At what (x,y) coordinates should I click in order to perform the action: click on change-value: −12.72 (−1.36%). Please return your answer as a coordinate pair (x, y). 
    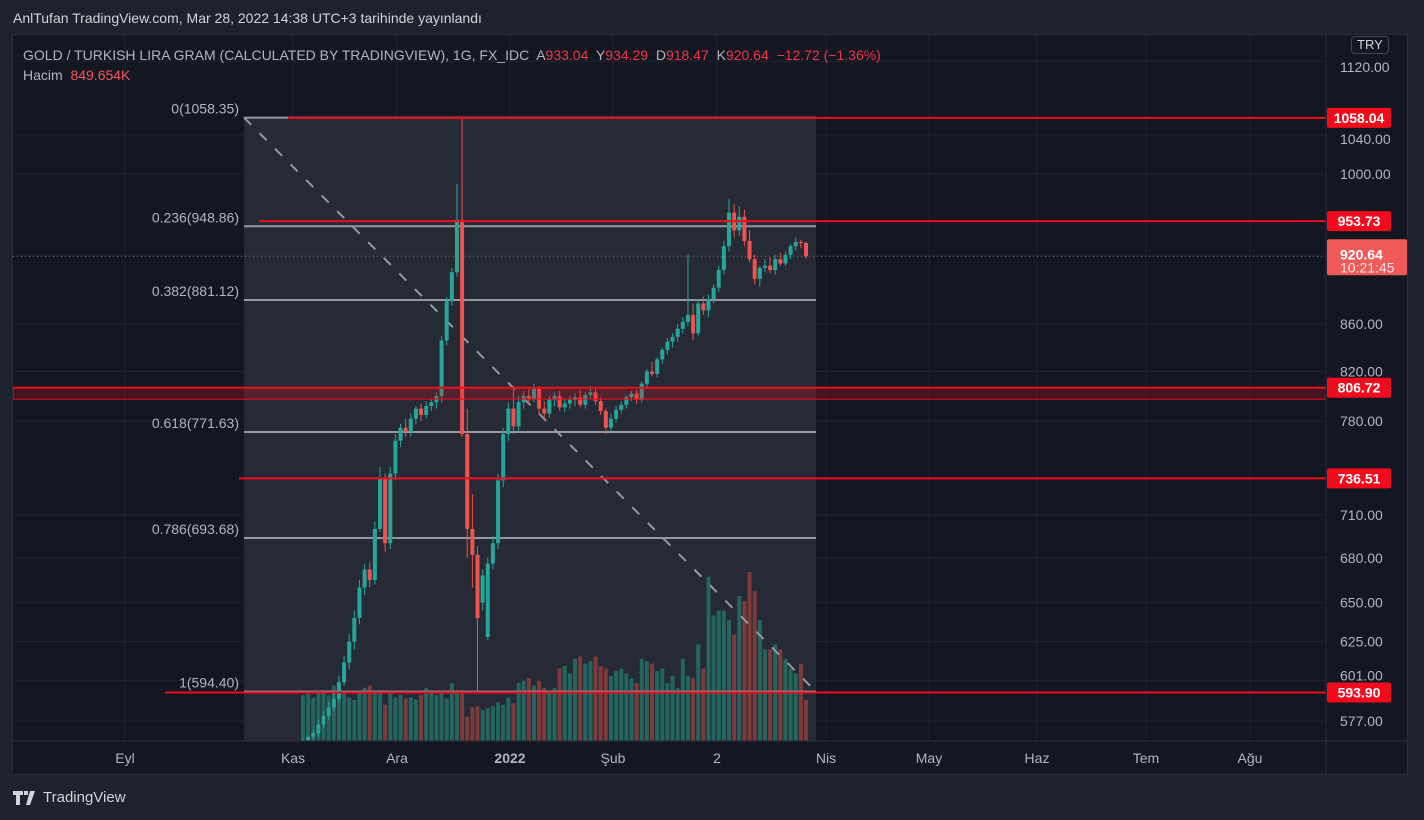
    Looking at the image, I should click on (828, 55).